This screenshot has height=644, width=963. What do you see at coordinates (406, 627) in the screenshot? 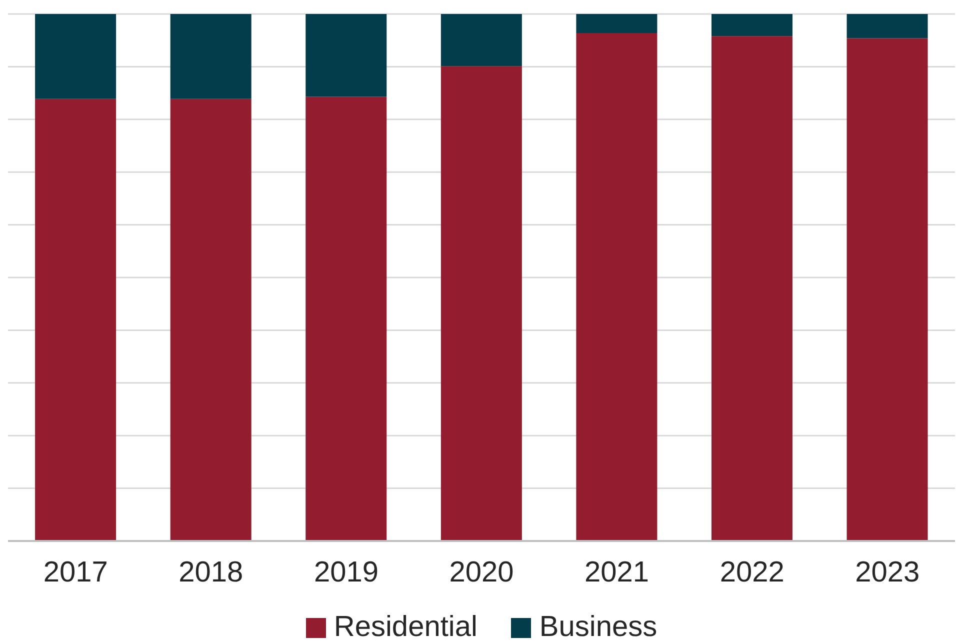
I see `legend-label: Residential` at bounding box center [406, 627].